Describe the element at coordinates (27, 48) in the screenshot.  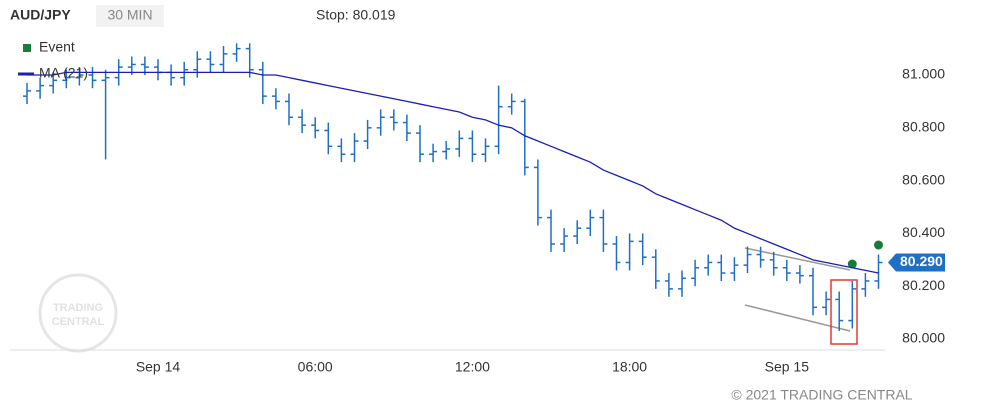
I see `legend-swatch` at that location.